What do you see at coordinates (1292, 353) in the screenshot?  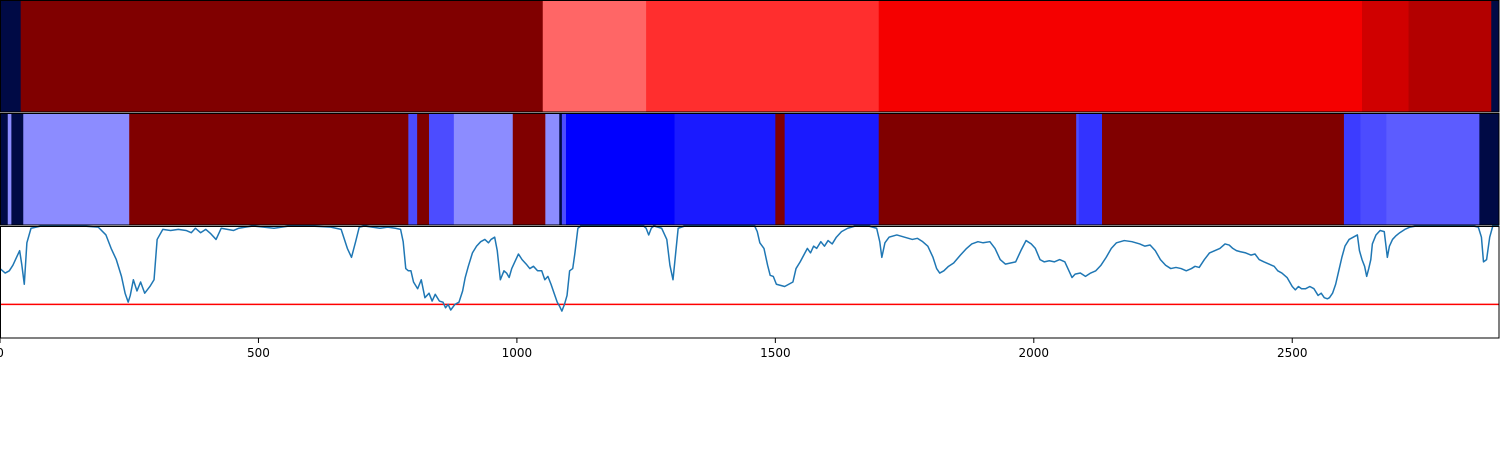 I see `x-tick-label-2500: 2500` at bounding box center [1292, 353].